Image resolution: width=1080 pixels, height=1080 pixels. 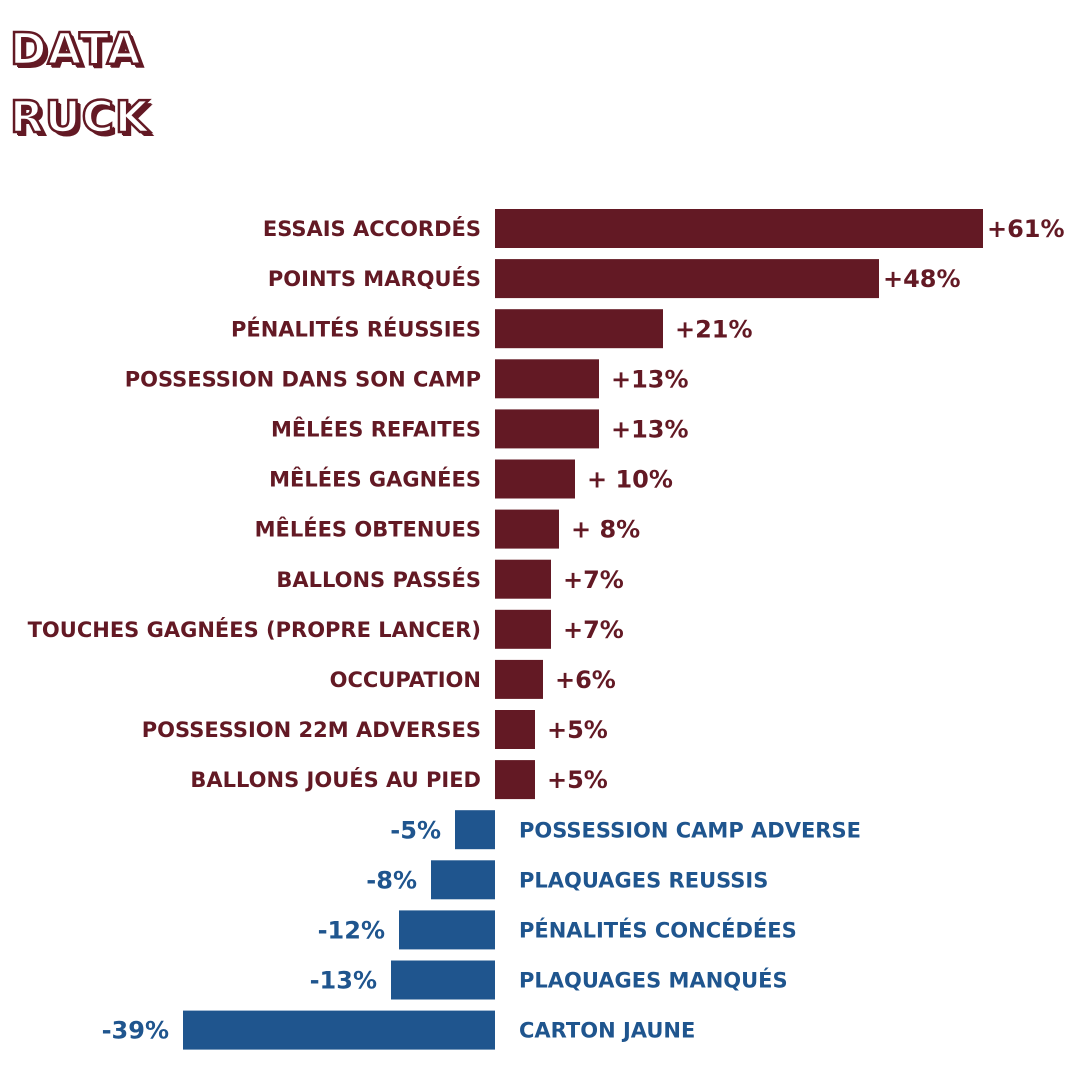 I want to click on value-label: -13%, so click(x=343, y=981).